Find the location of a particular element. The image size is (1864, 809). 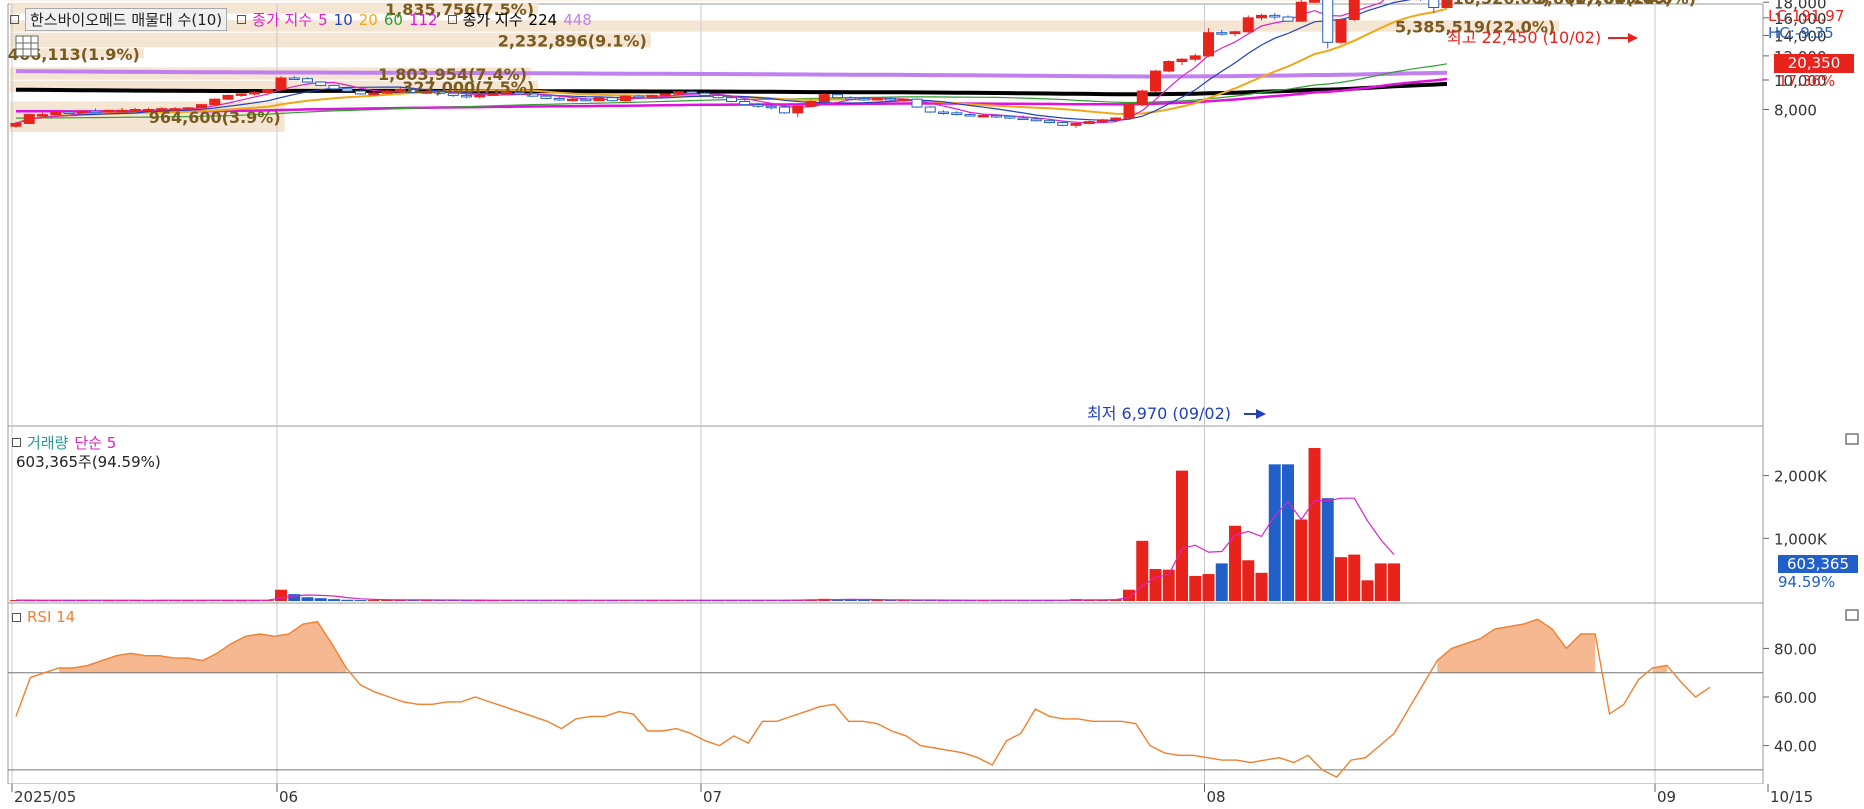

date-axis-label: 08 is located at coordinates (1216, 797).